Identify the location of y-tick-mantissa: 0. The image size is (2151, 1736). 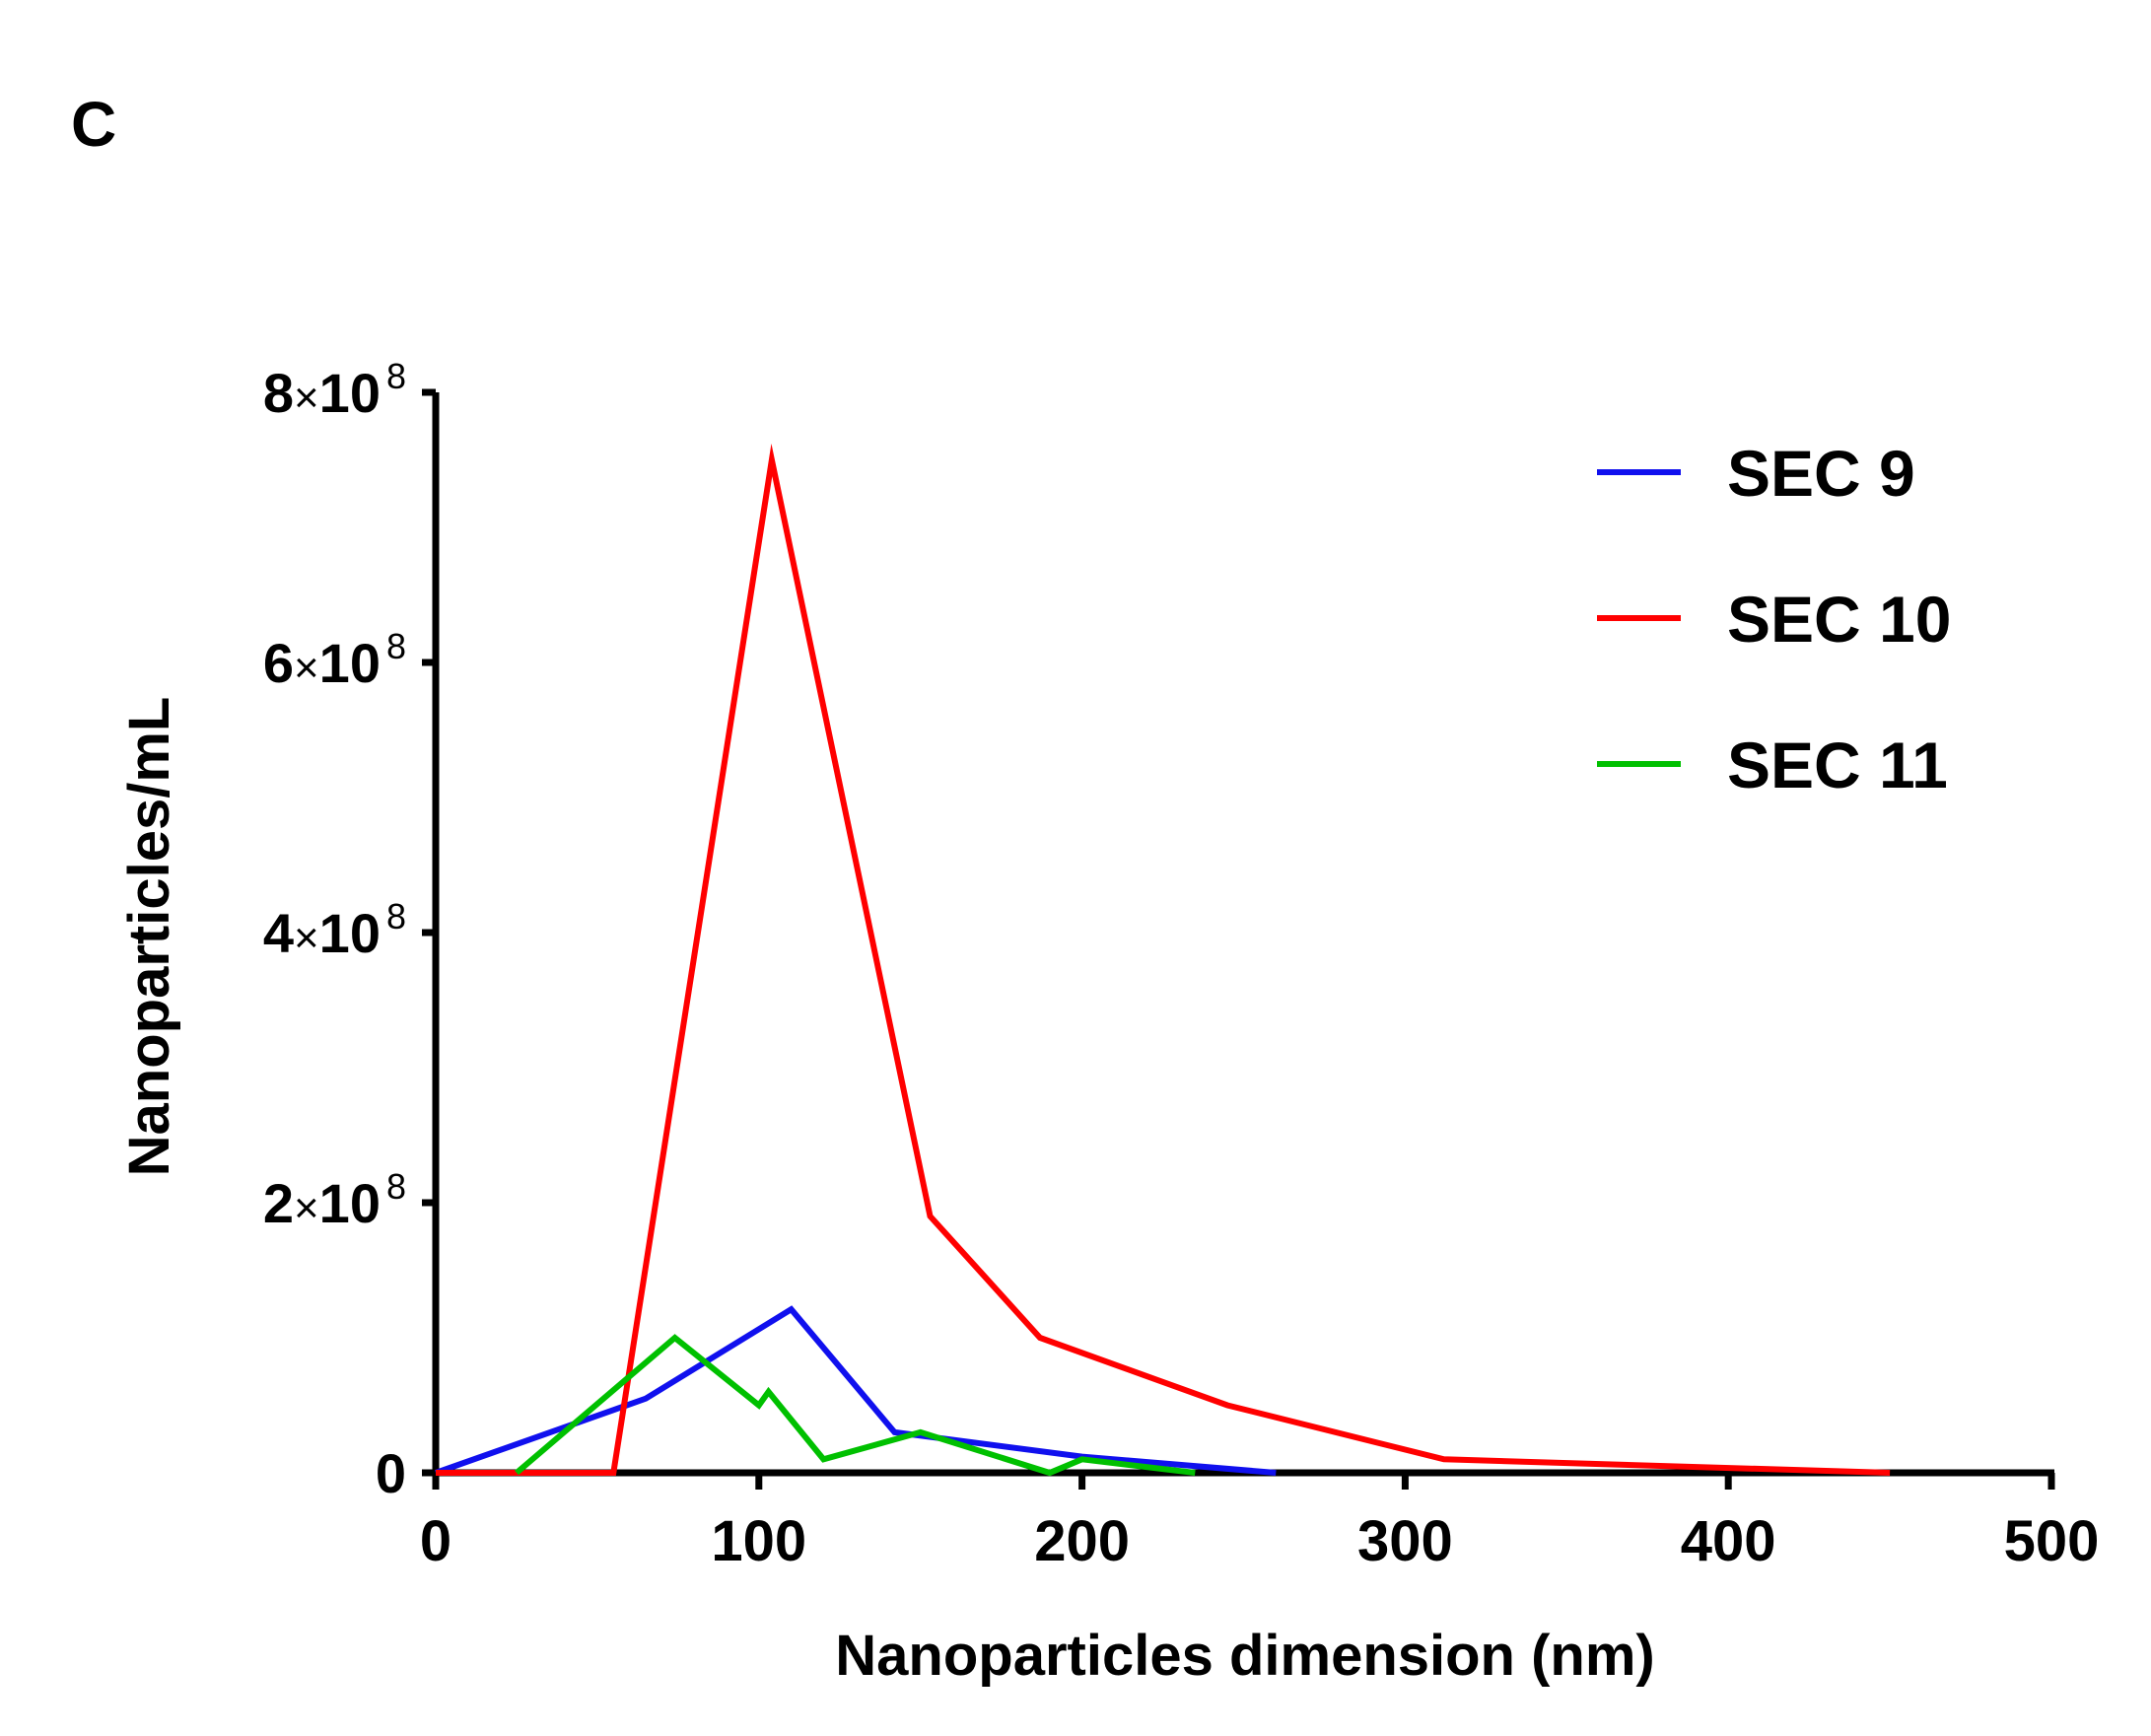
(391, 1473).